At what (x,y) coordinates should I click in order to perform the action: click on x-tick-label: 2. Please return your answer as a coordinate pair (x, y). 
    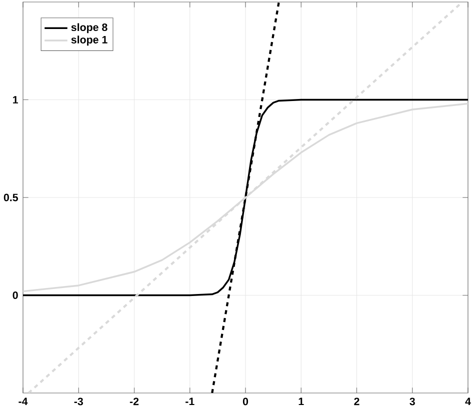
    Looking at the image, I should click on (357, 402).